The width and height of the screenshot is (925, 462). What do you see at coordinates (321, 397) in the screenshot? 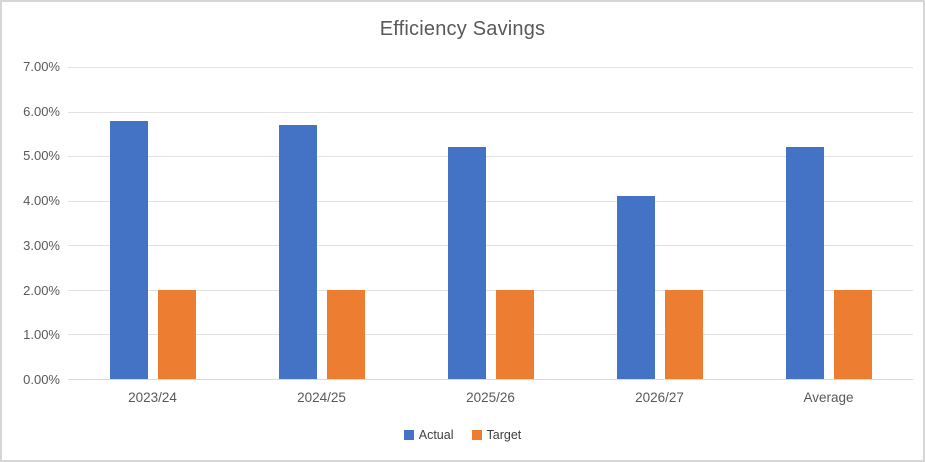
I see `x-tick-label-2024/25: 2024/25` at bounding box center [321, 397].